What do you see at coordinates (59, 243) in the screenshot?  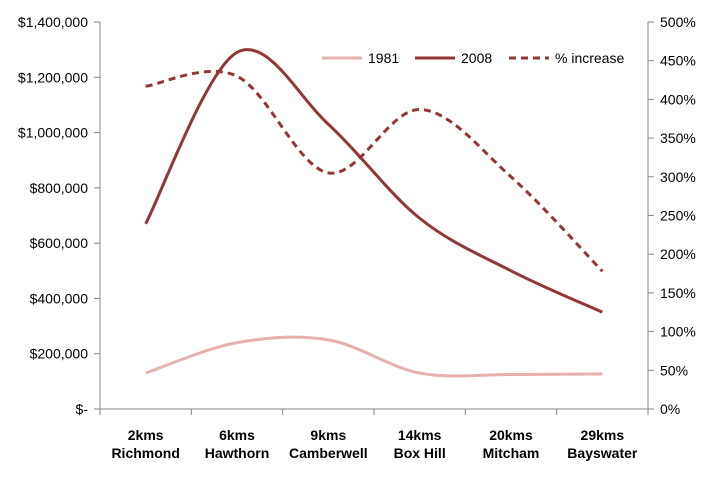 I see `left-tick-label: $600,000` at bounding box center [59, 243].